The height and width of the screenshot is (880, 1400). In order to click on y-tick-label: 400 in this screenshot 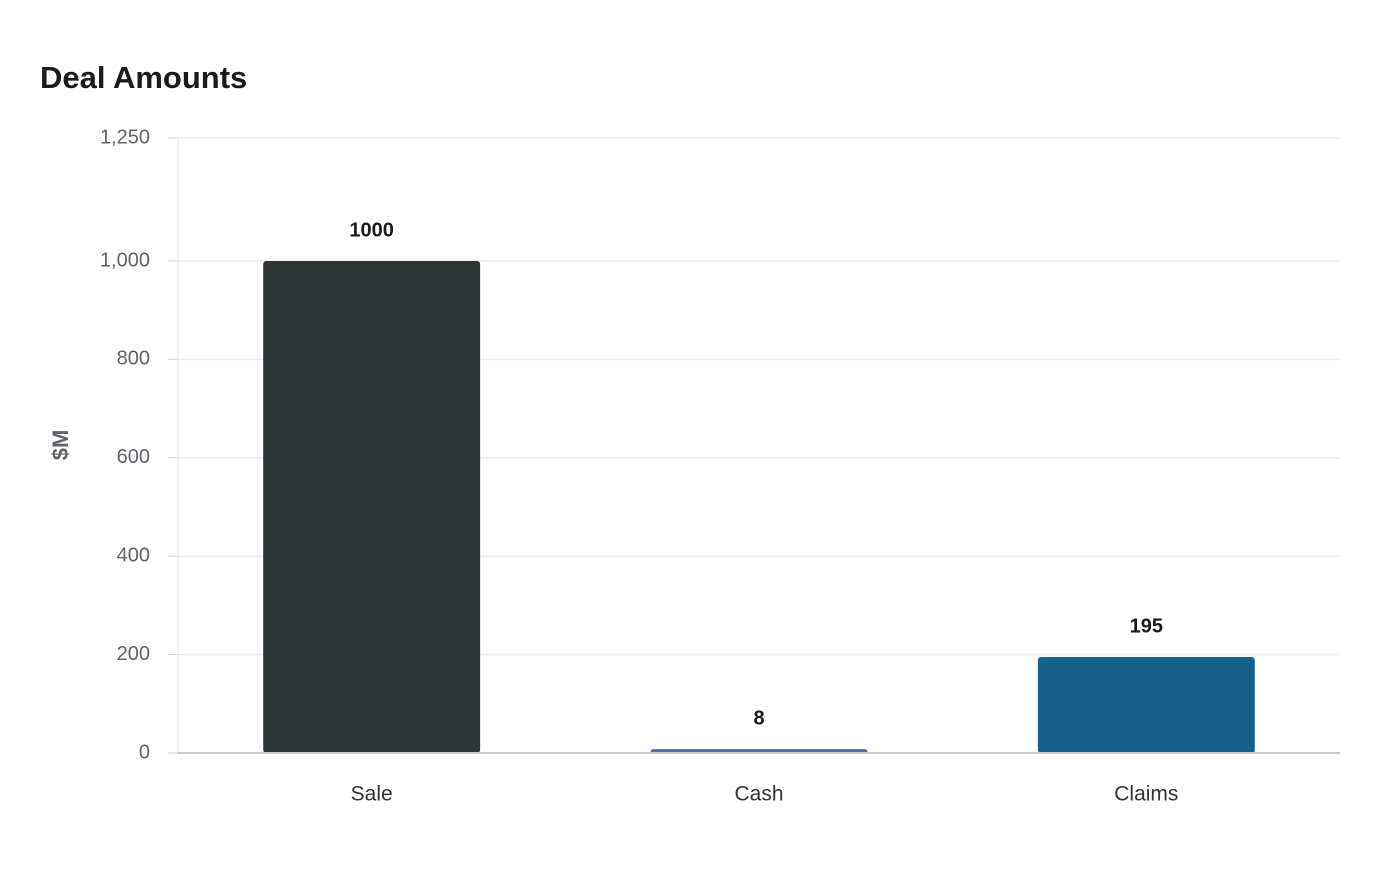, I will do `click(133, 555)`.